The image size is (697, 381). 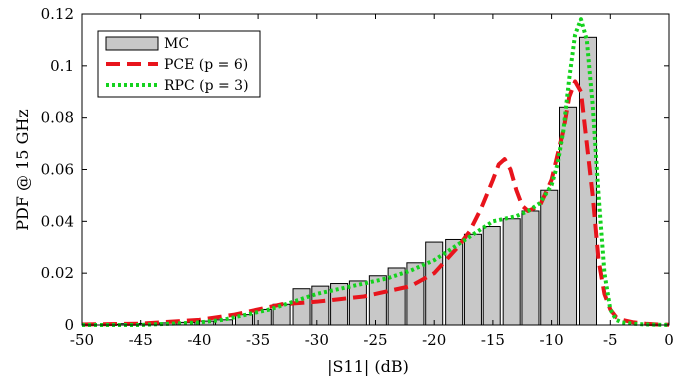 I want to click on y-tick-label: 0.04, so click(x=57, y=221).